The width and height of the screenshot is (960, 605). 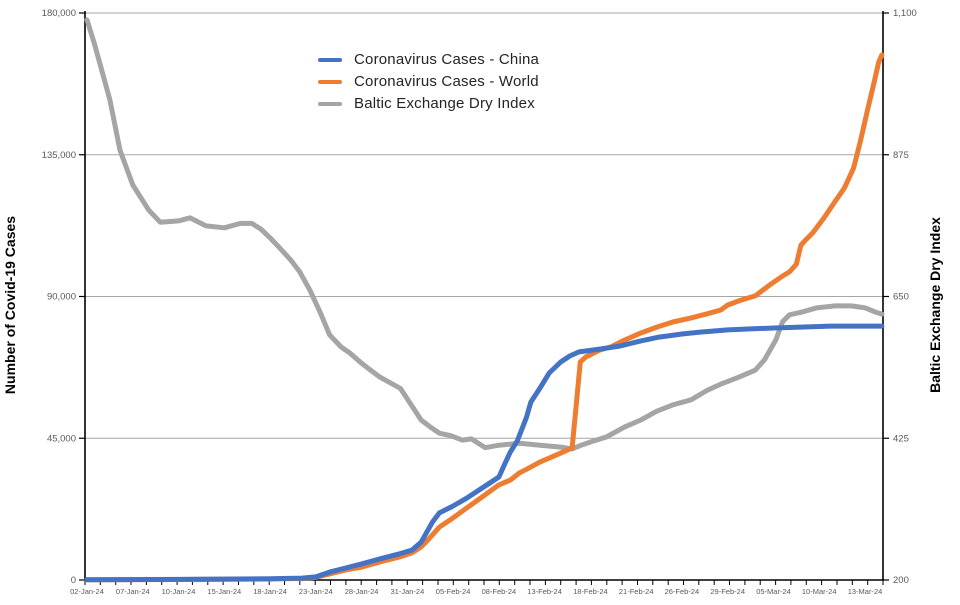 I want to click on right-axis-tick-label: 425, so click(x=901, y=438).